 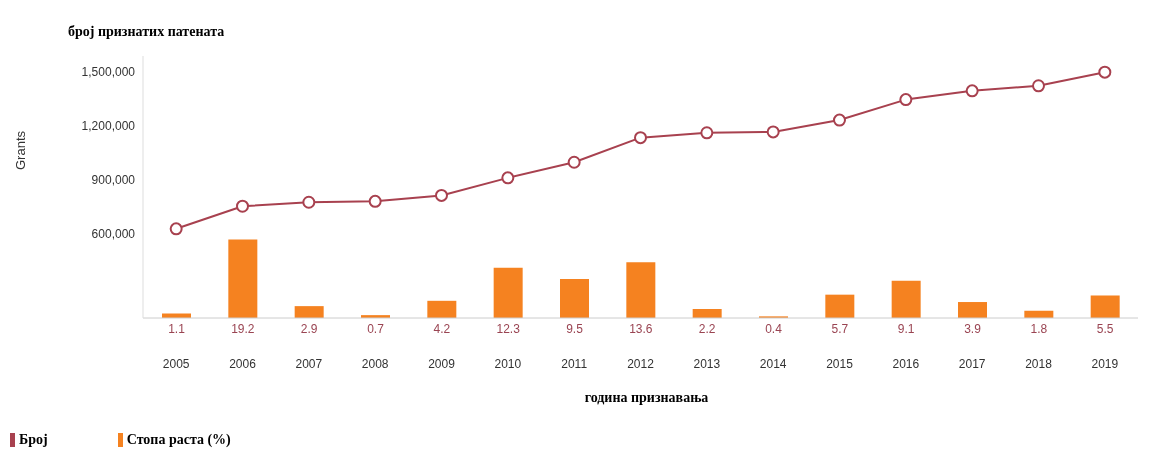 I want to click on data-label: 4.2, so click(x=442, y=329).